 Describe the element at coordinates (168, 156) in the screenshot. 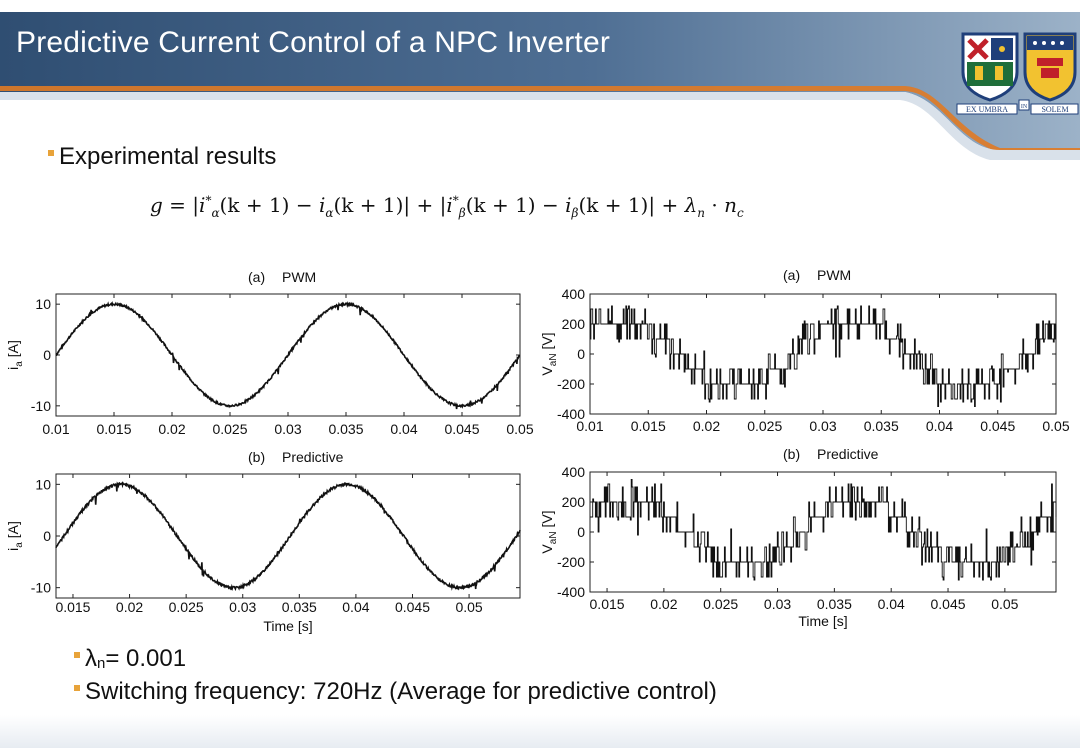

I see `bullet-text: Experimental results` at that location.